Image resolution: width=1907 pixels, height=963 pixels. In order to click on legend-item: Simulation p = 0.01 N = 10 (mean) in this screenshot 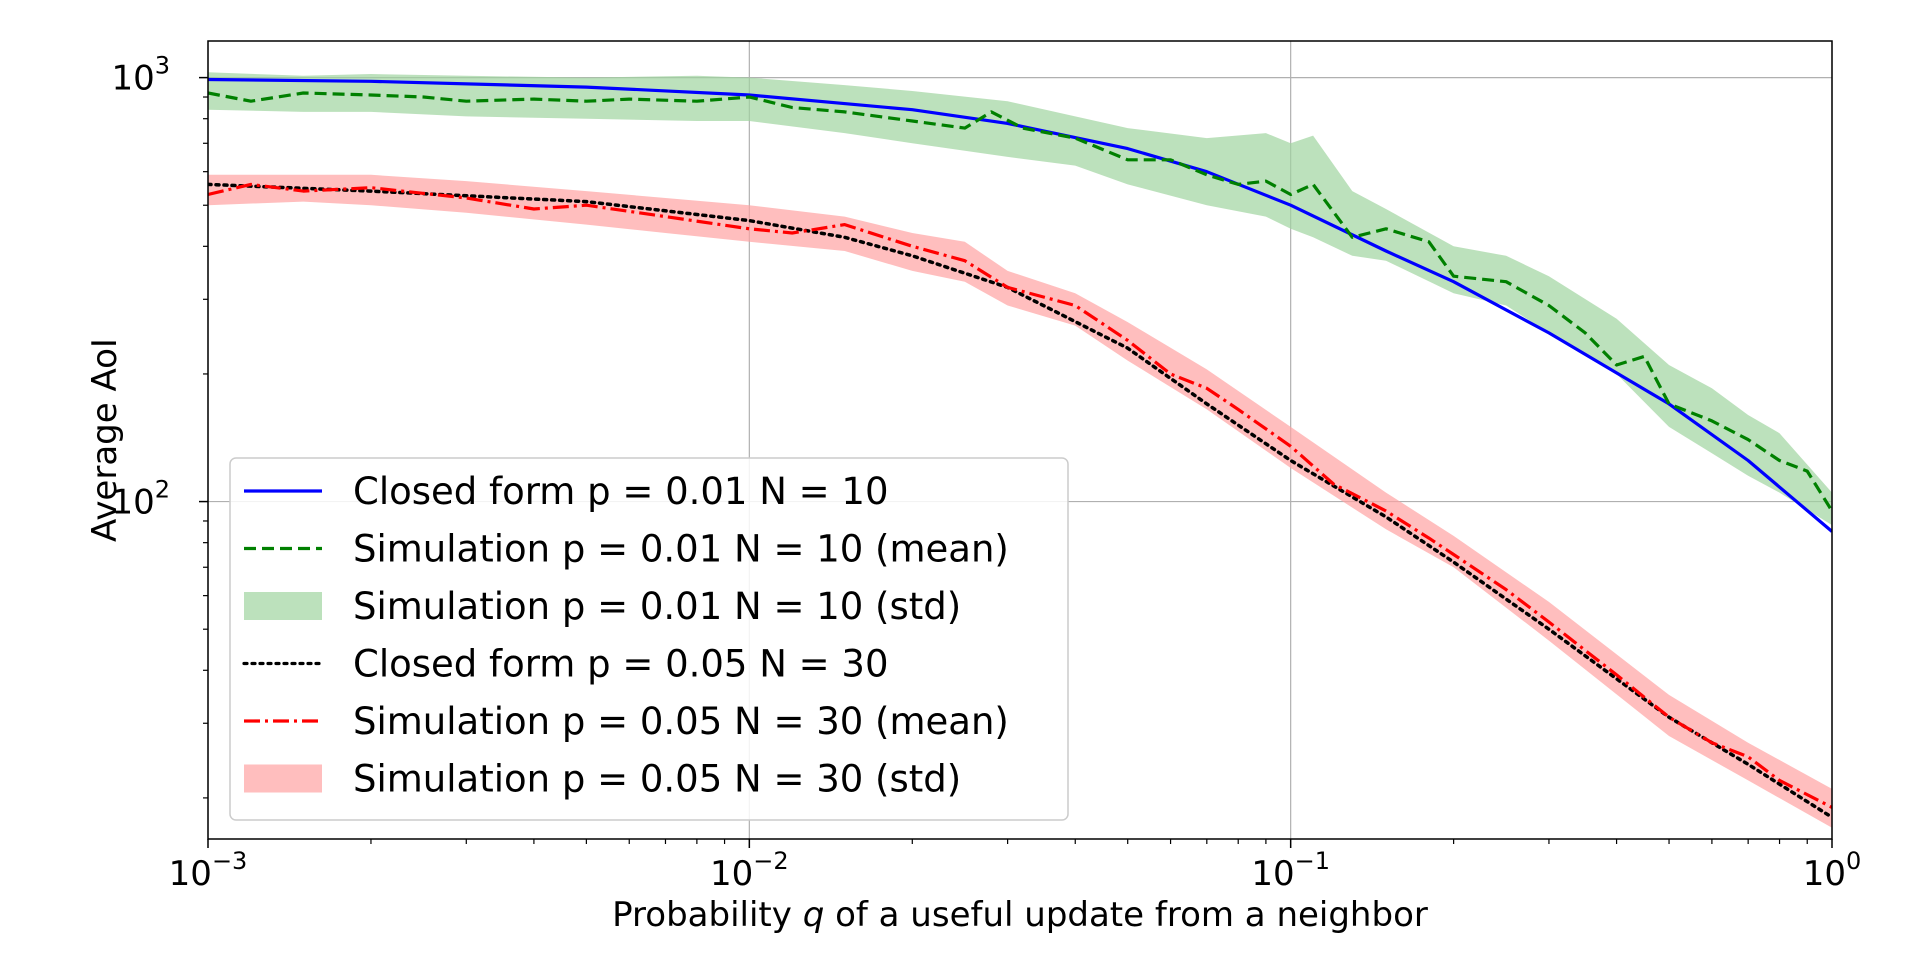, I will do `click(626, 549)`.